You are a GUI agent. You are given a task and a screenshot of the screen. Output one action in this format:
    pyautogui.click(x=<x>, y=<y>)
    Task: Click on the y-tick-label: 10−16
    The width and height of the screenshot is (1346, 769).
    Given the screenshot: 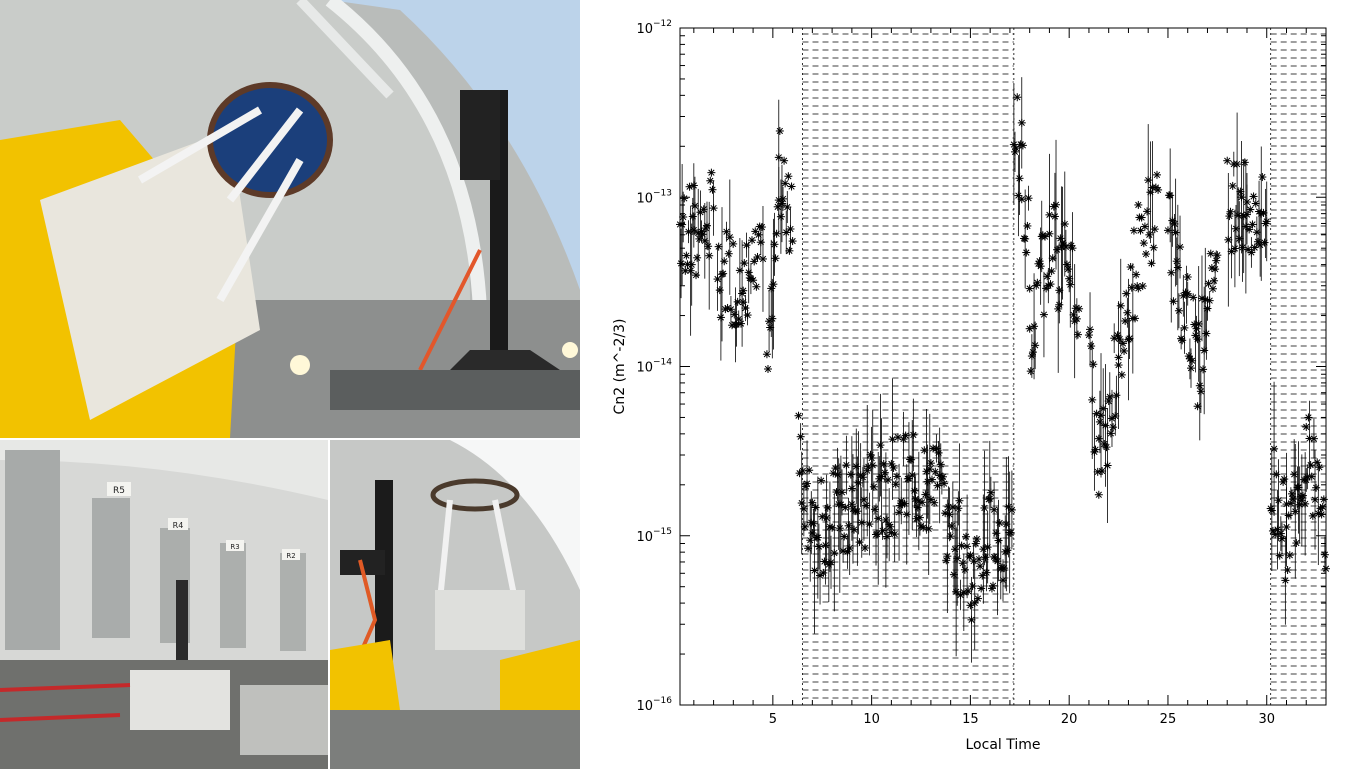 What is the action you would take?
    pyautogui.click(x=654, y=705)
    